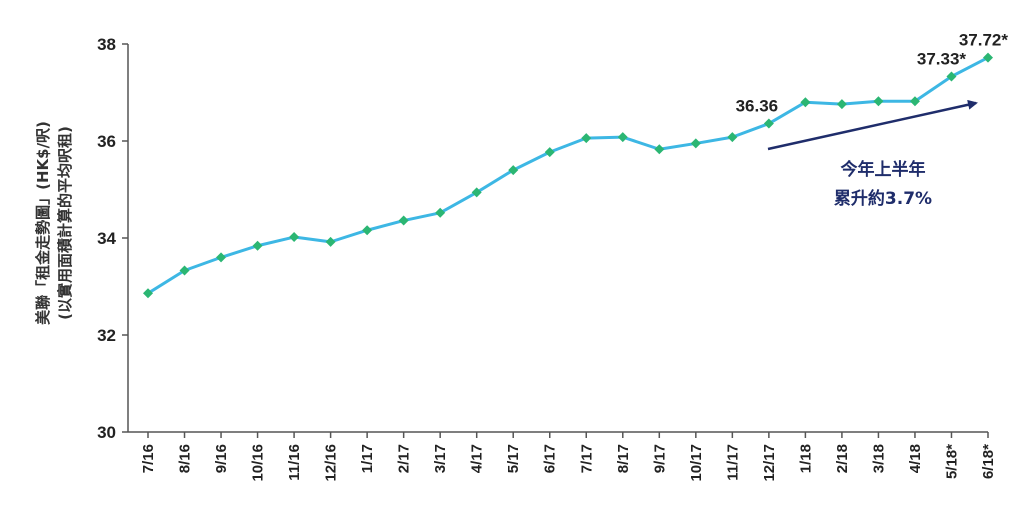  Describe the element at coordinates (984, 40) in the screenshot. I see `data-label: 37.72*` at that location.